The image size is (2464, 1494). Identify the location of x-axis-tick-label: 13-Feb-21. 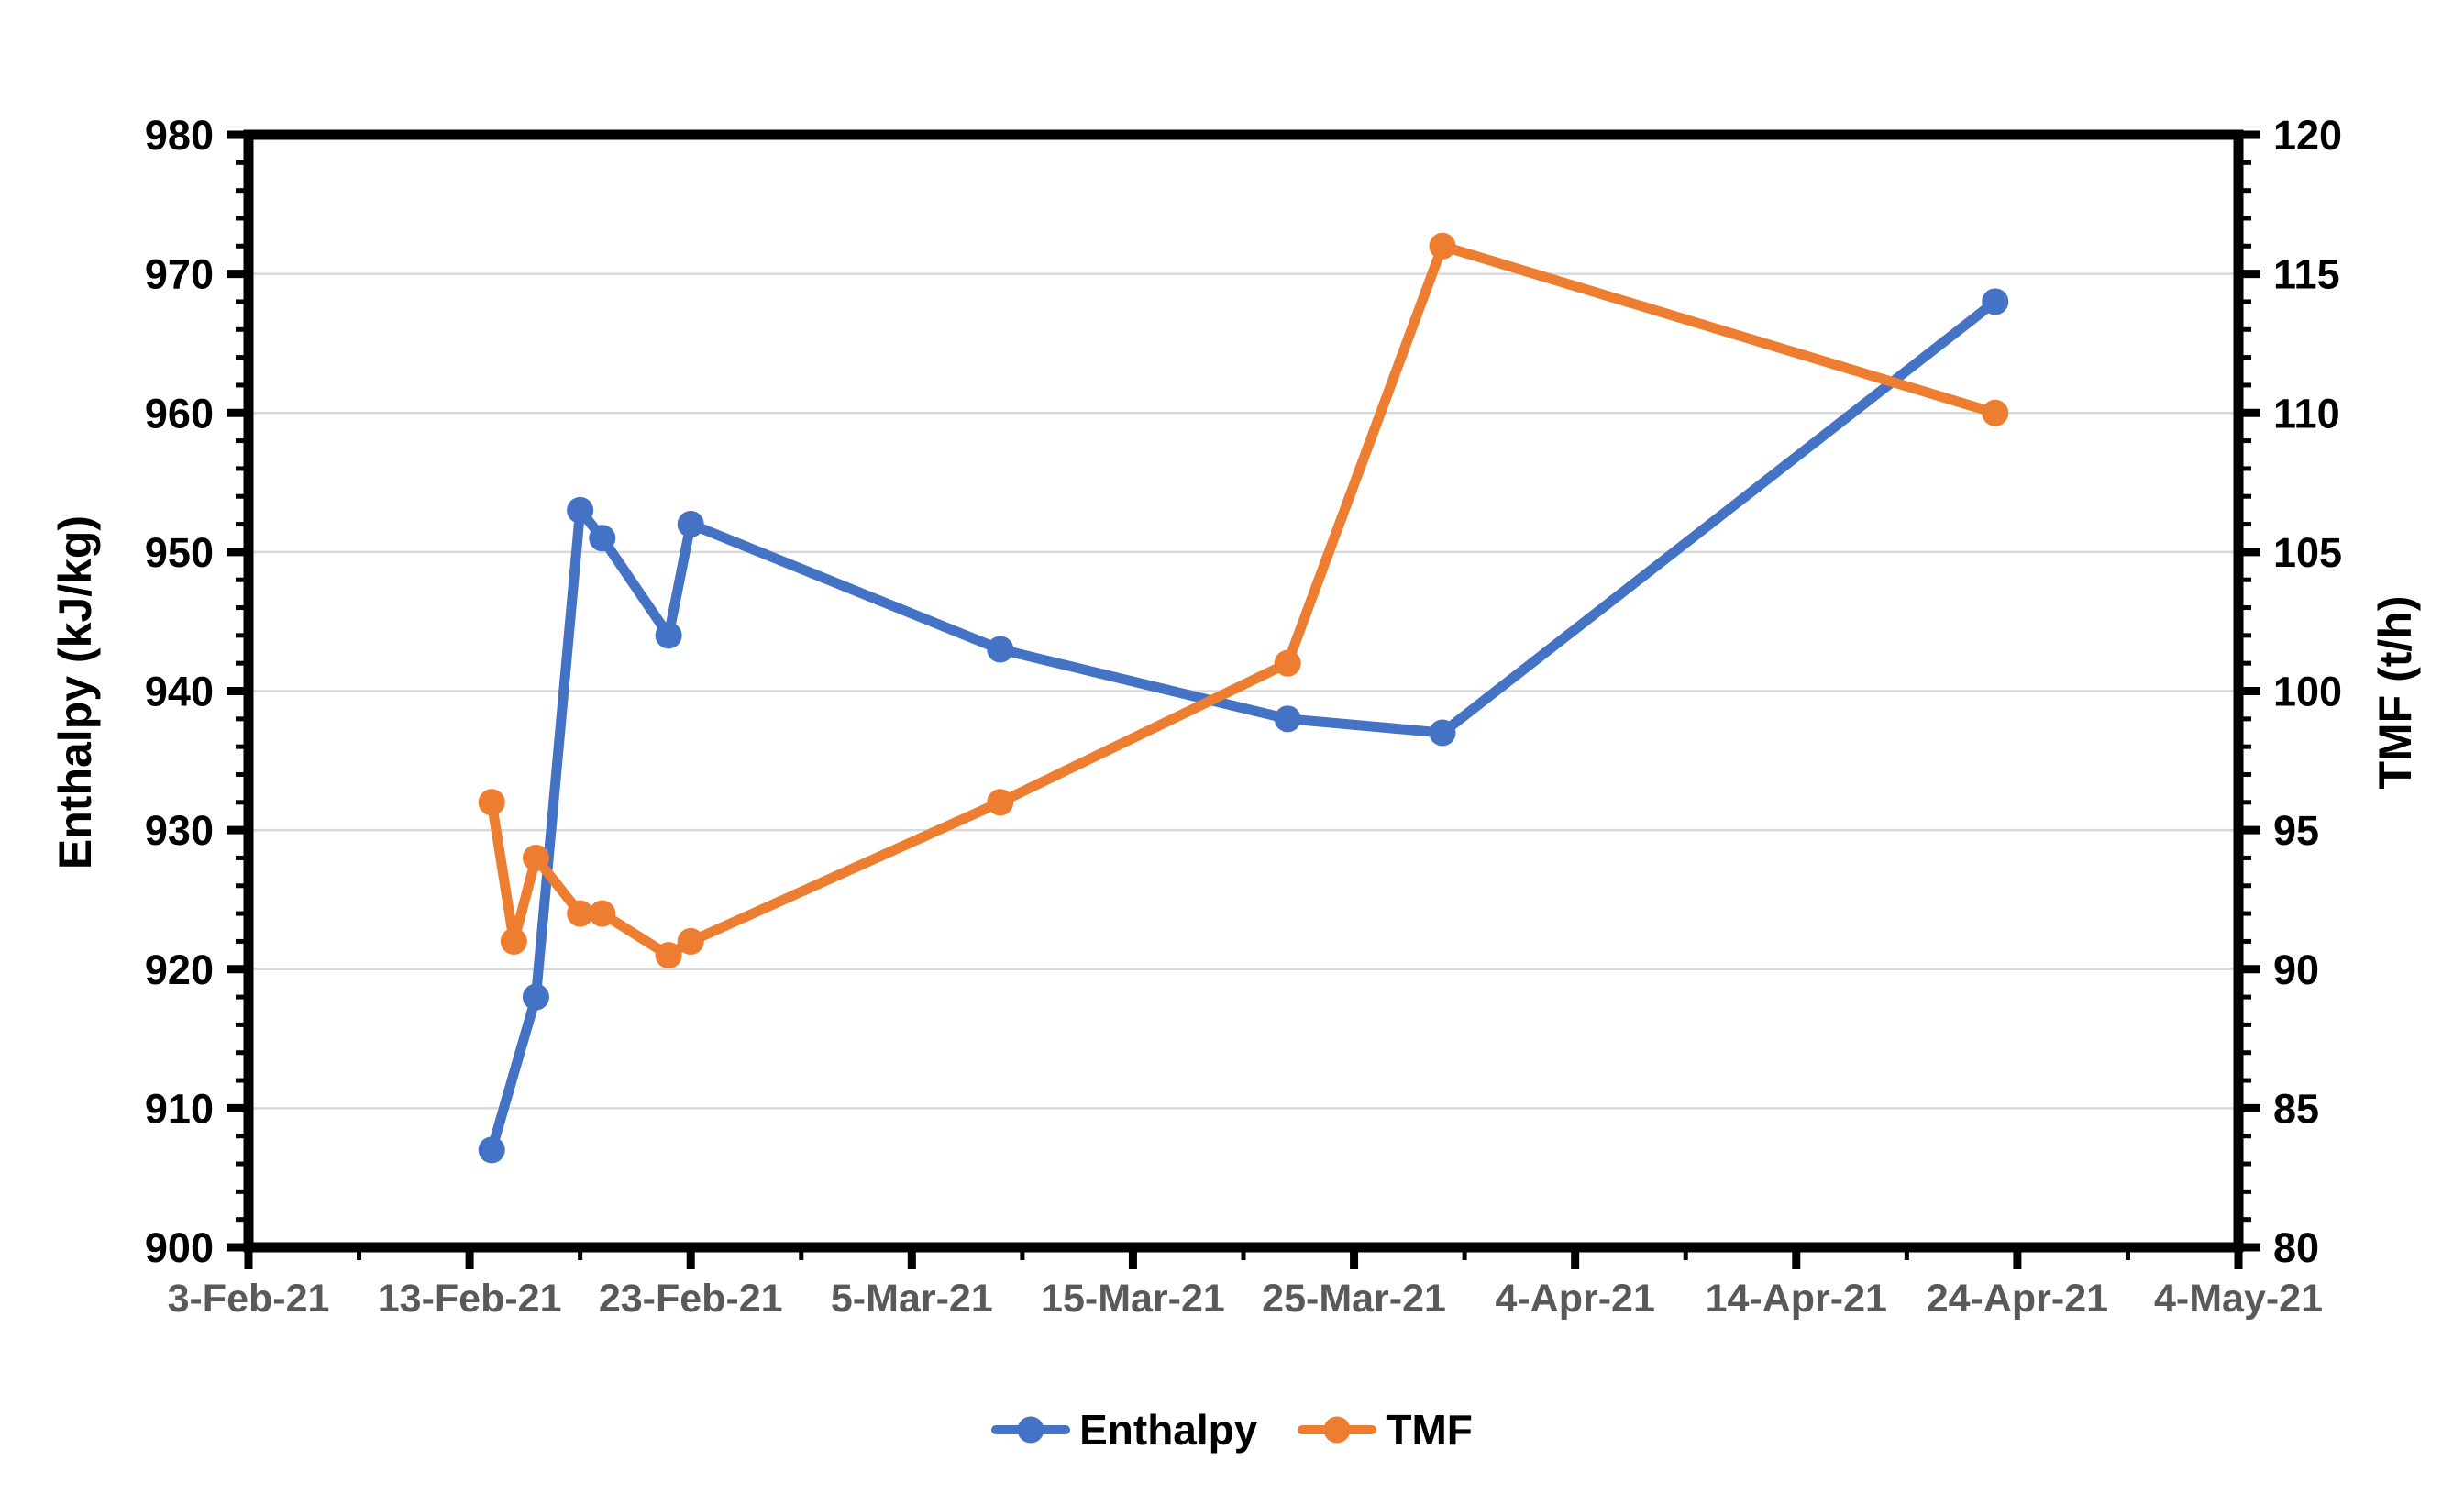
(470, 1299).